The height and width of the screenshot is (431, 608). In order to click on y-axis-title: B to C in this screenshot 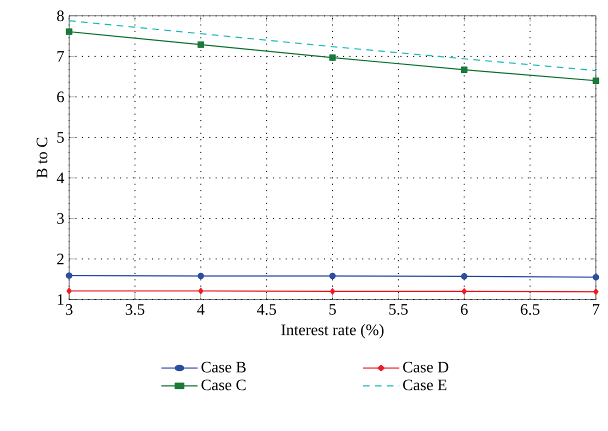, I will do `click(42, 158)`.